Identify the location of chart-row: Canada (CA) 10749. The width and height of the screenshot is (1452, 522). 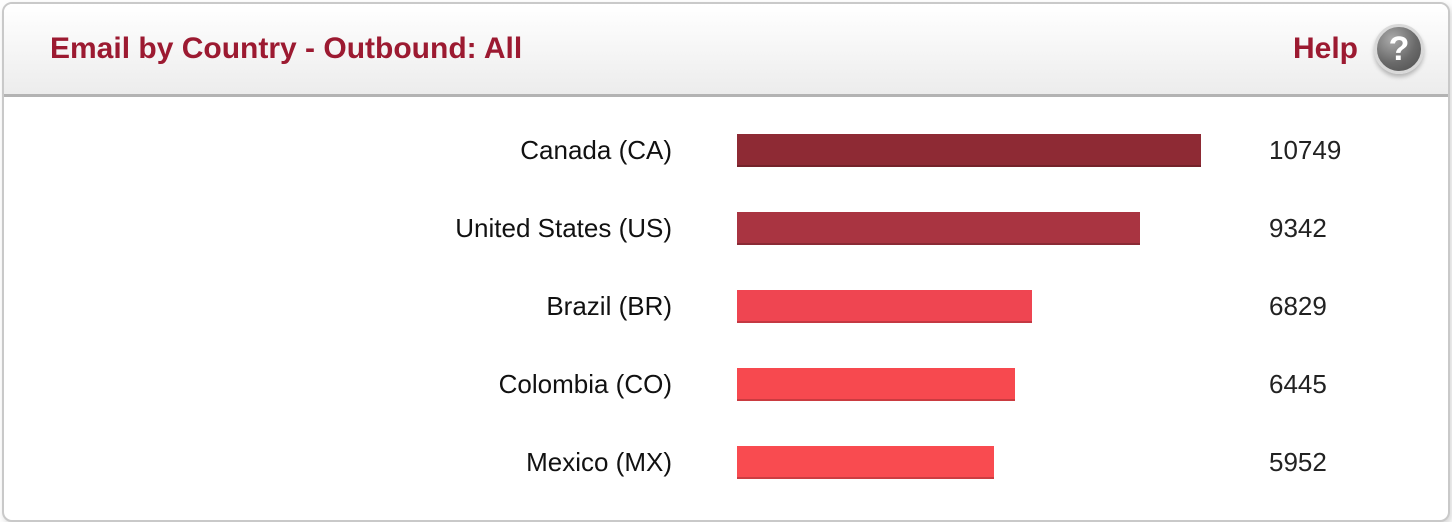
(726, 150).